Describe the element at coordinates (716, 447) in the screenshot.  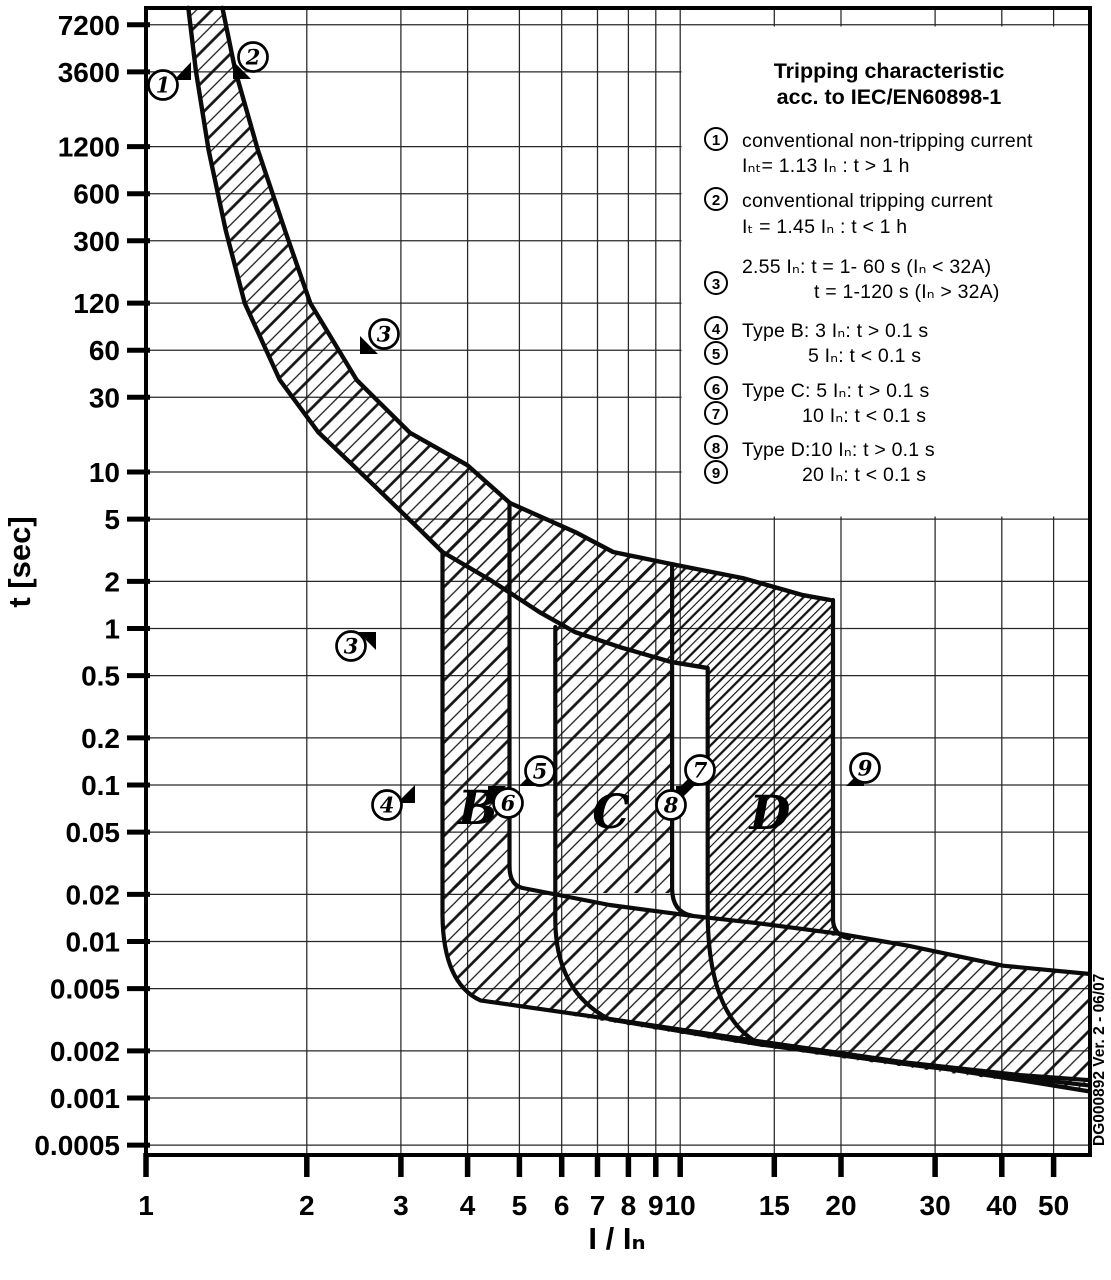
I see `legend-marker-8: 8` at that location.